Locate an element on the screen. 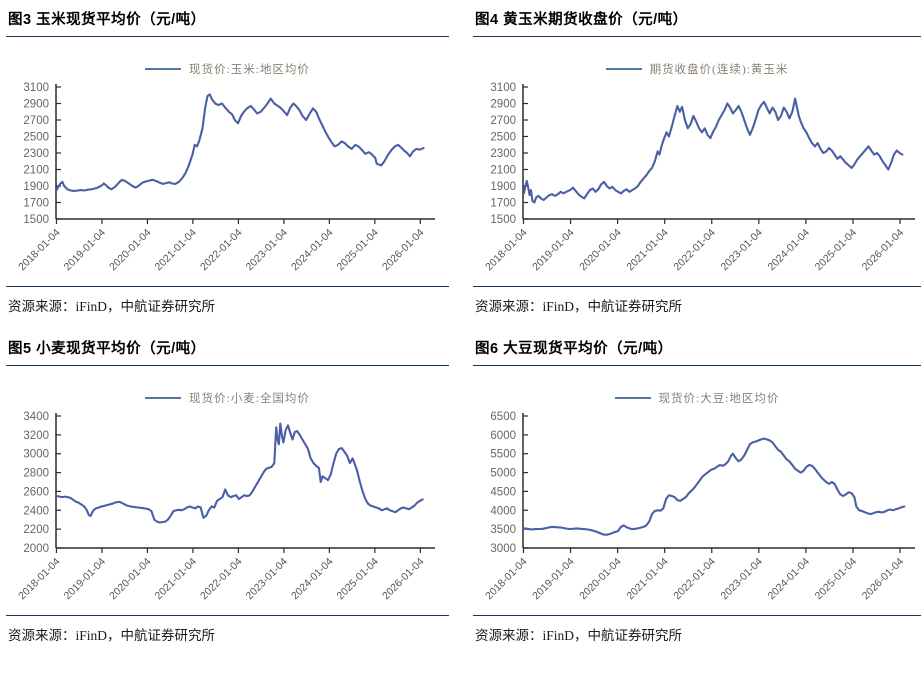  y-axis-tick-label: 3500 is located at coordinates (503, 530).